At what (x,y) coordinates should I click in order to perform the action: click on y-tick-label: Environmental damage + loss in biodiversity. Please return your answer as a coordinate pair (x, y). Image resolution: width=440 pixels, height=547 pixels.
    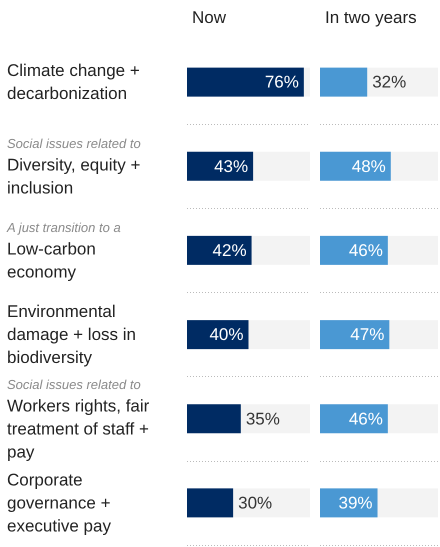
    Looking at the image, I should click on (71, 335).